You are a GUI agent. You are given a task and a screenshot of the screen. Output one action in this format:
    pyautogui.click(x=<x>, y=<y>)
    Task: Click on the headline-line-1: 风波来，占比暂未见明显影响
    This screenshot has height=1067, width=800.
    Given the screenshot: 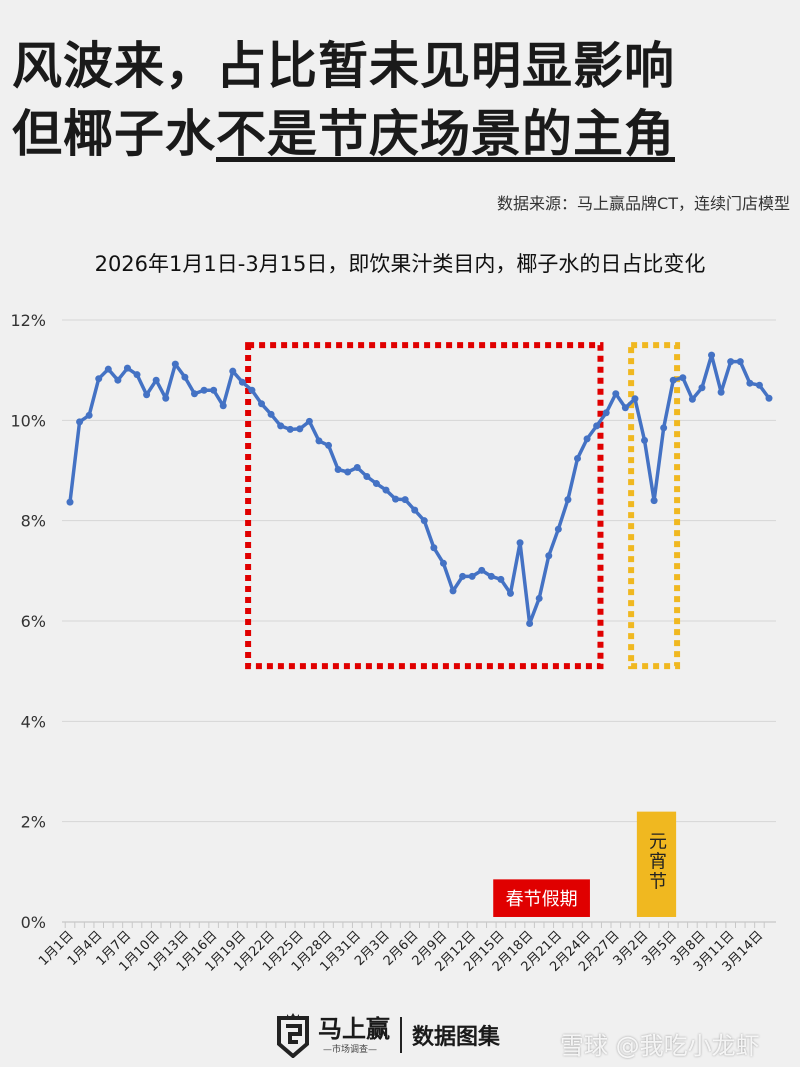 What is the action you would take?
    pyautogui.click(x=343, y=66)
    